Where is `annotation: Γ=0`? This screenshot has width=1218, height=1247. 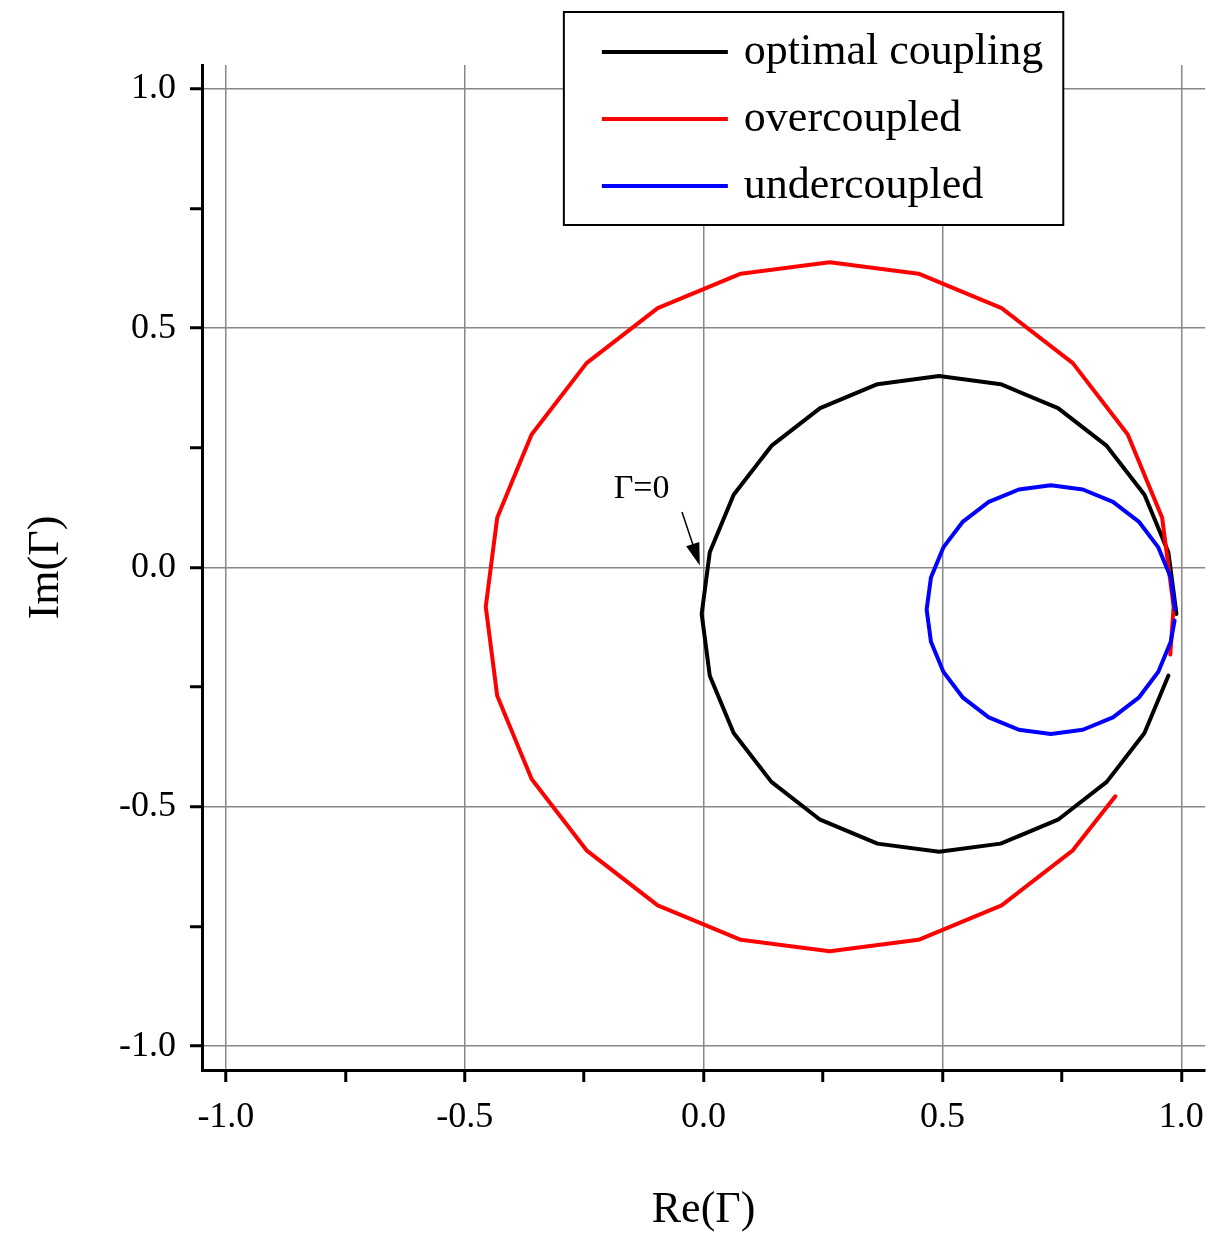
annotation: Γ=0 is located at coordinates (641, 486).